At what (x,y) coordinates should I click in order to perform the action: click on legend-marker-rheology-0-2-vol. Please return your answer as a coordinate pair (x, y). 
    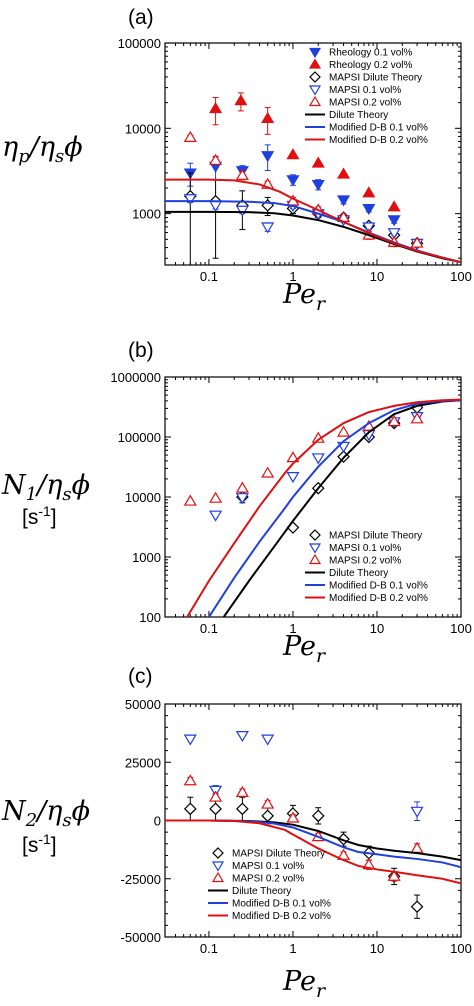
    Looking at the image, I should click on (315, 63).